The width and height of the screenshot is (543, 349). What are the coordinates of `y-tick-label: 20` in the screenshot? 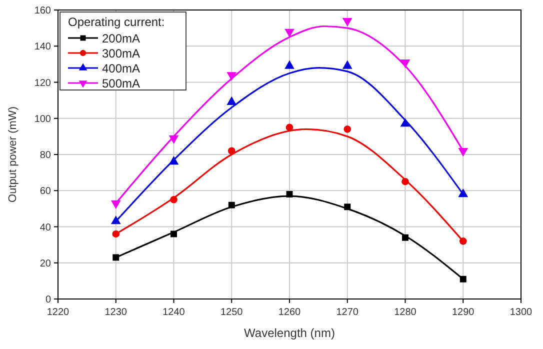 It's located at (46, 264).